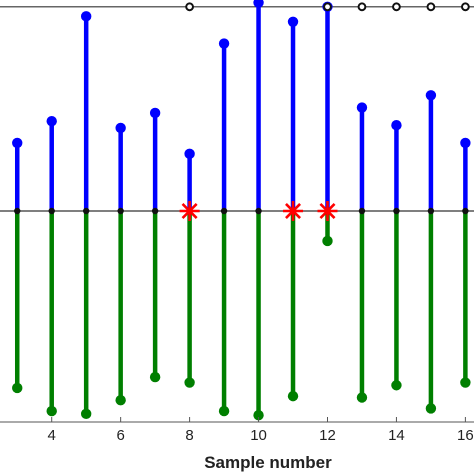 This screenshot has width=474, height=474. I want to click on x-tick-label-12: 12, so click(327, 435).